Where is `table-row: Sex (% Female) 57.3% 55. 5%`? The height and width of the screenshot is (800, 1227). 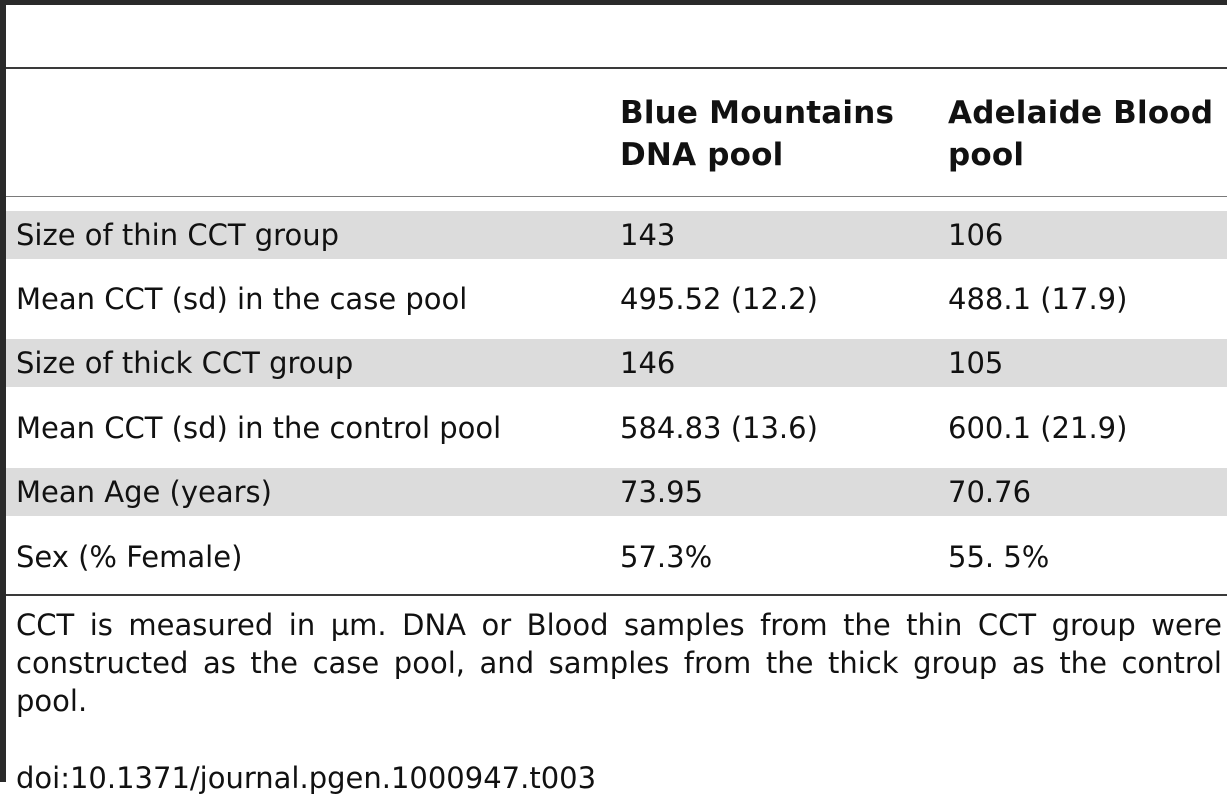 table-row: Sex (% Female) 57.3% 55. 5% is located at coordinates (616, 557).